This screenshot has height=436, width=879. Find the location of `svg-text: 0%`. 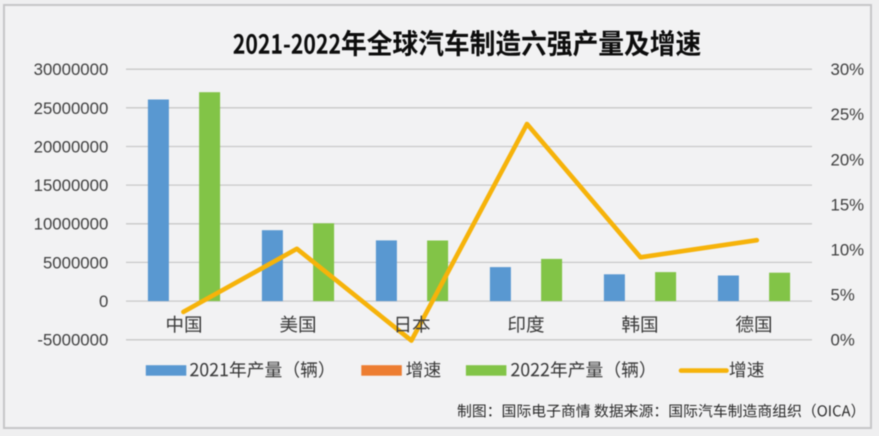

svg-text: 0% is located at coordinates (843, 340).